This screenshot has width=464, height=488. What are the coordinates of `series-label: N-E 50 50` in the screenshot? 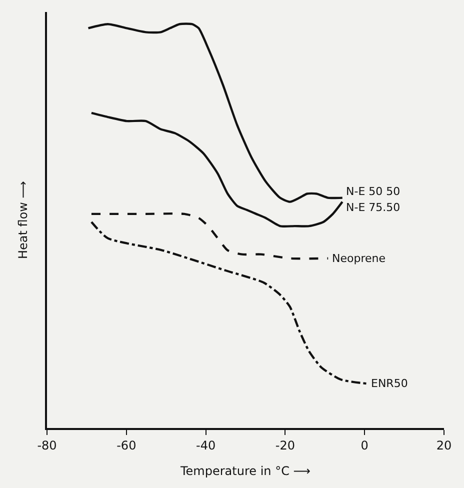 It's located at (373, 191).